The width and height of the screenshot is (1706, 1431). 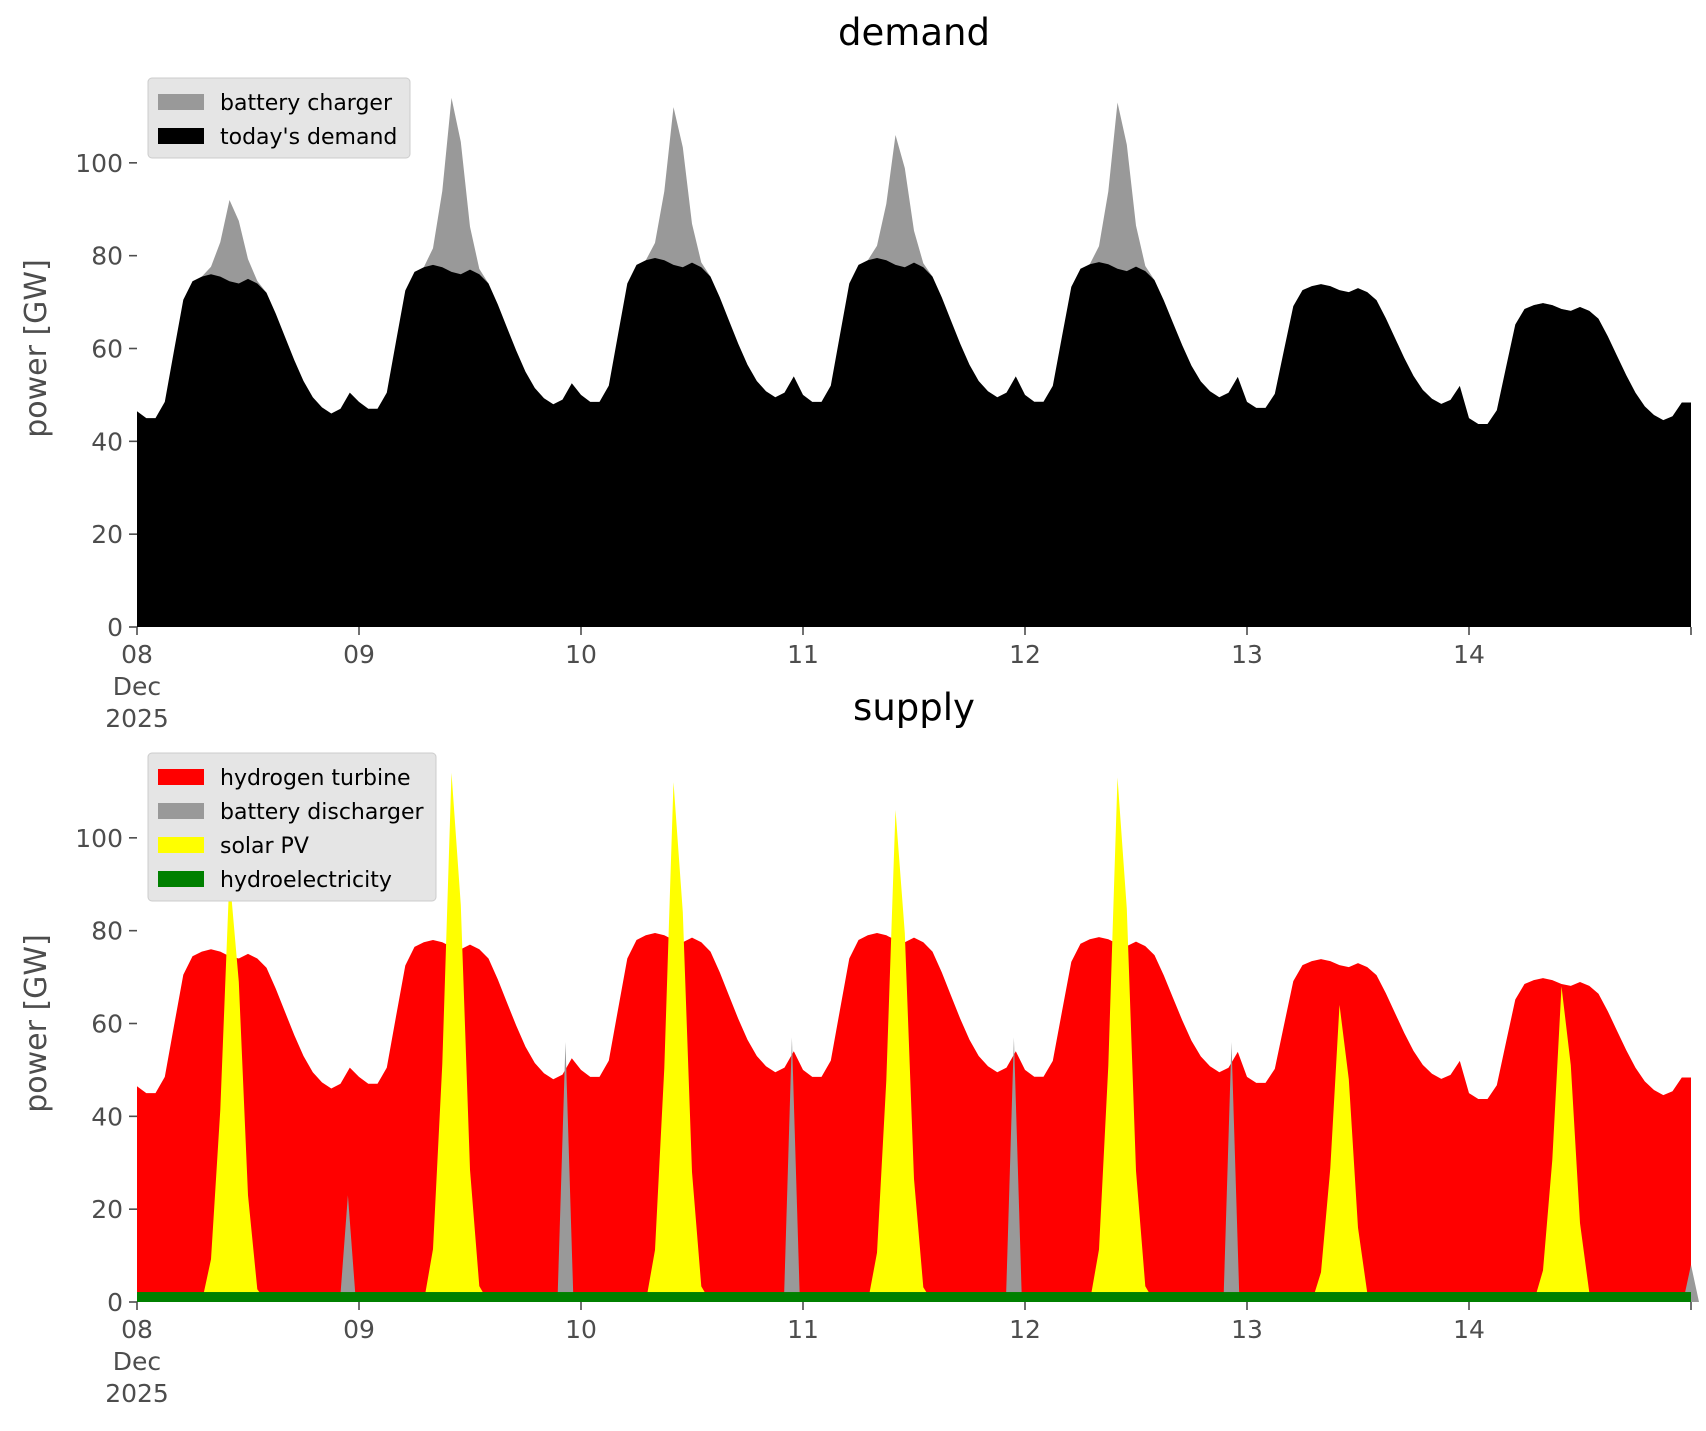 What do you see at coordinates (264, 846) in the screenshot?
I see `legend-label: solar PV` at bounding box center [264, 846].